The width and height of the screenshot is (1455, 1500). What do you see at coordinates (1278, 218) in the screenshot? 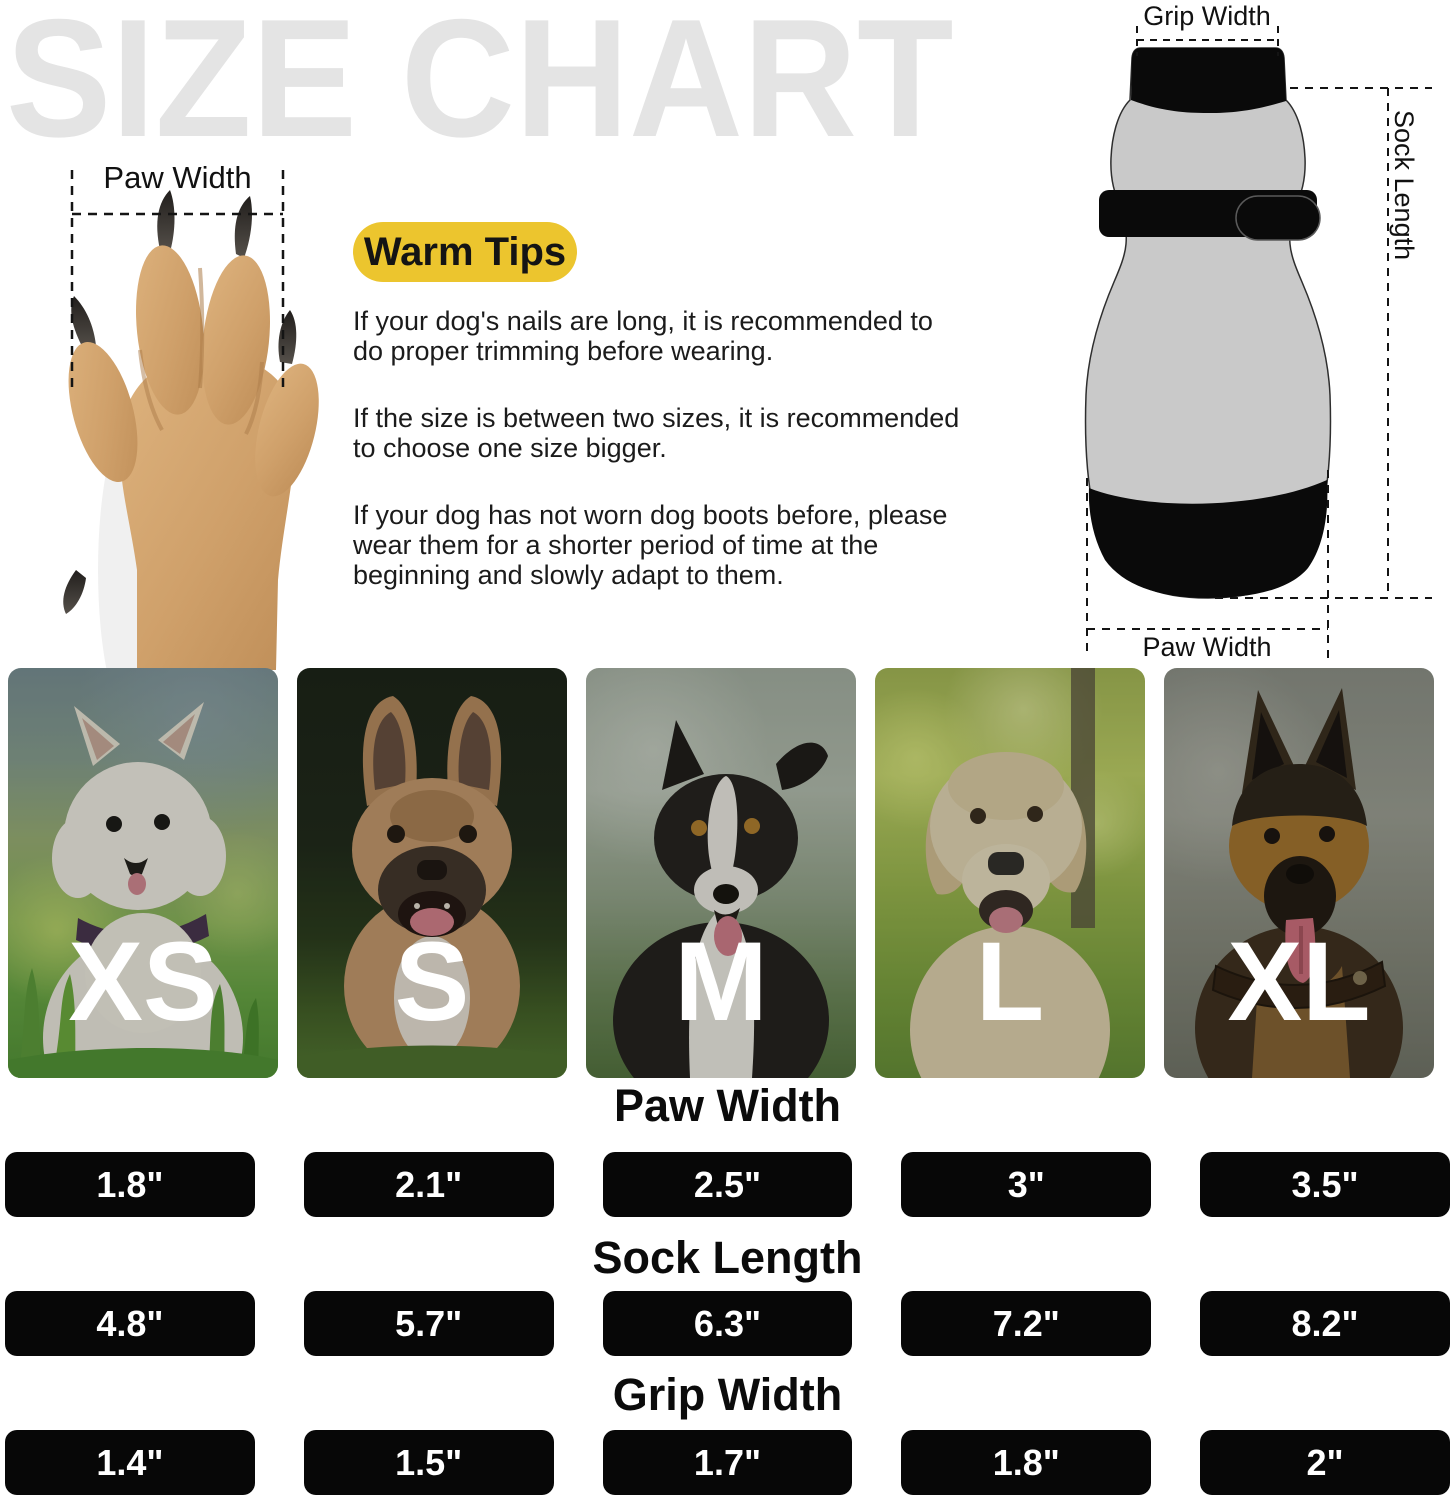
I see `sock-strap-tab` at bounding box center [1278, 218].